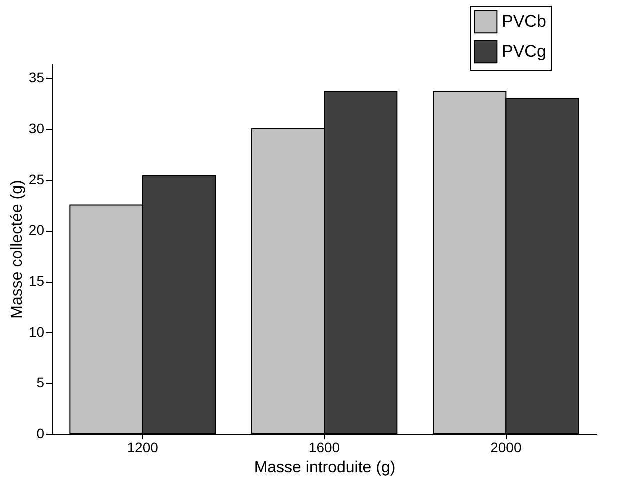  What do you see at coordinates (325, 468) in the screenshot?
I see `x-axis-title: Masse introduite (g)` at bounding box center [325, 468].